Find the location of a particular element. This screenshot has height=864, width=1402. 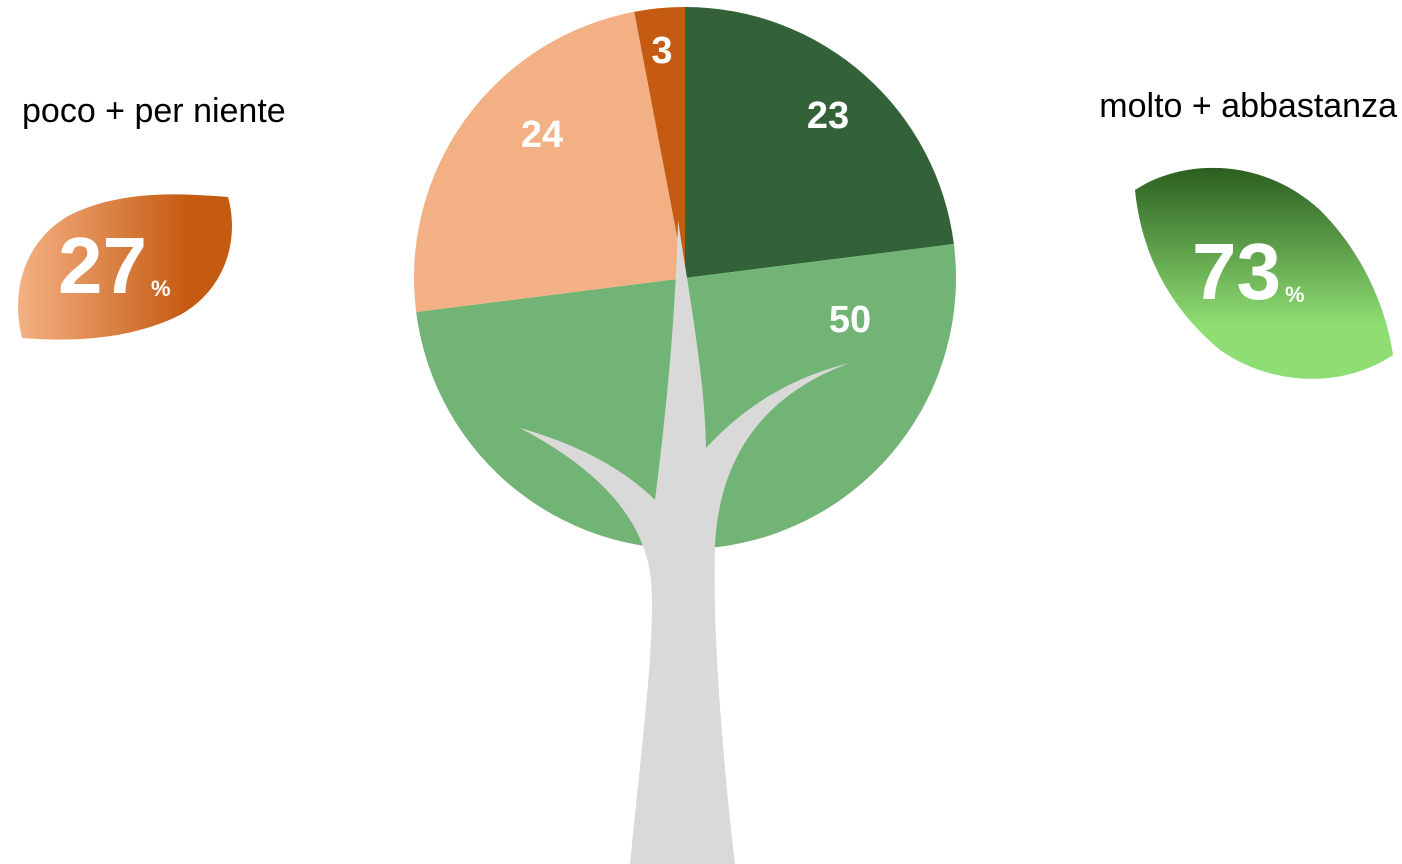

slice-label: 3 is located at coordinates (661, 51).